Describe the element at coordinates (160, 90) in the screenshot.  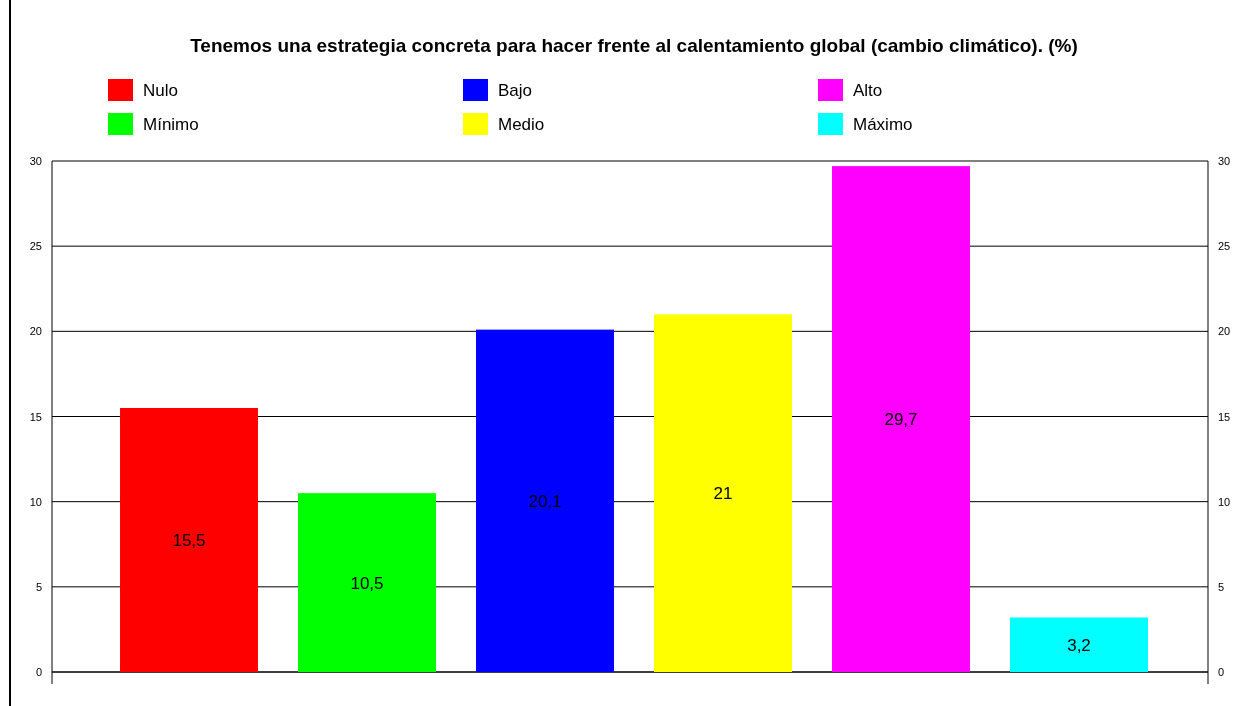
I see `legend-label: Nulo` at that location.